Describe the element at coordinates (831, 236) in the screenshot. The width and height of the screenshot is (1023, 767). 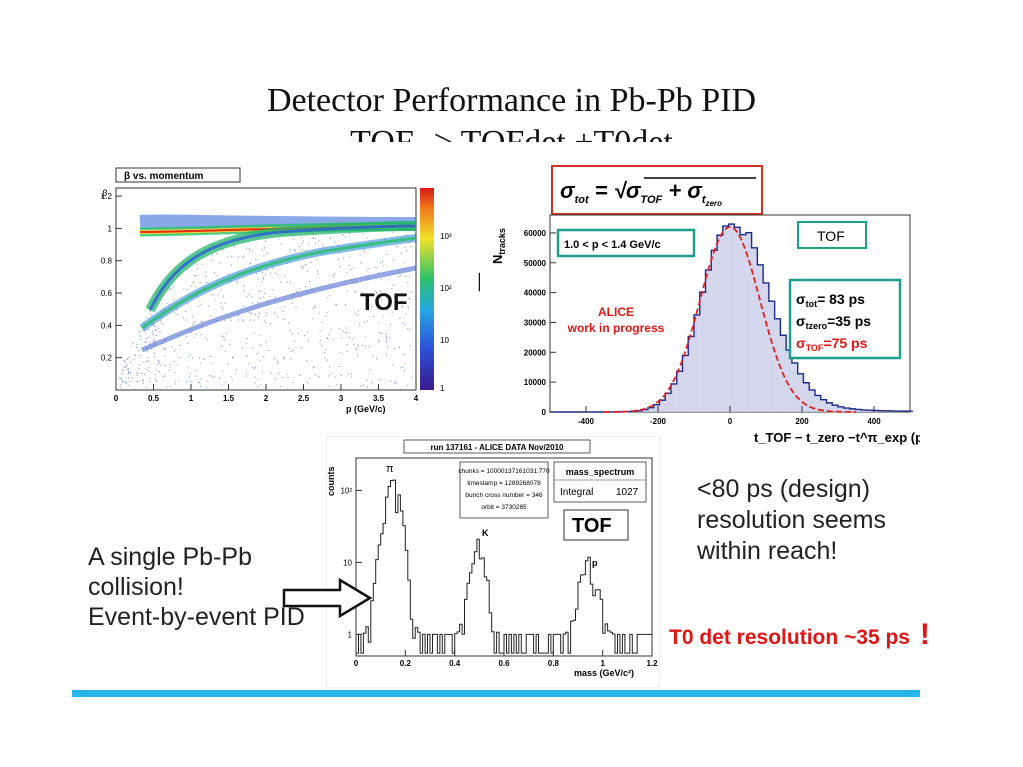
I see `tof-tag: TOF` at that location.